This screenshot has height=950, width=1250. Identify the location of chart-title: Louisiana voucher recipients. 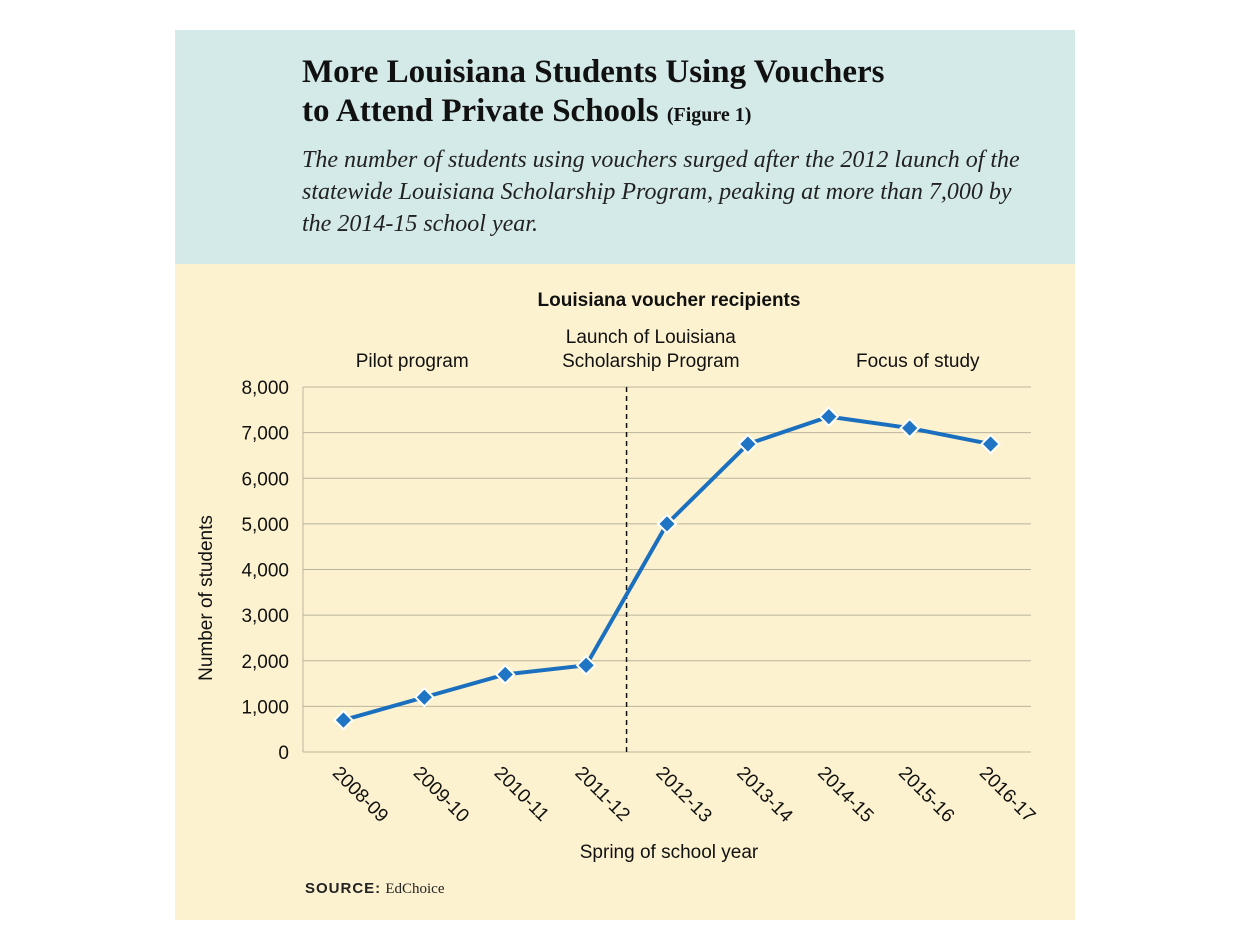
(669, 300).